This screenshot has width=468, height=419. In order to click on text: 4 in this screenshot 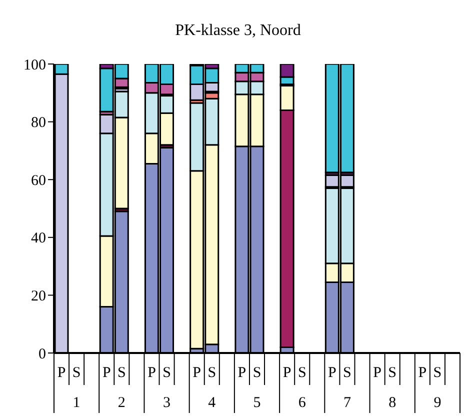, I will do `click(212, 403)`.